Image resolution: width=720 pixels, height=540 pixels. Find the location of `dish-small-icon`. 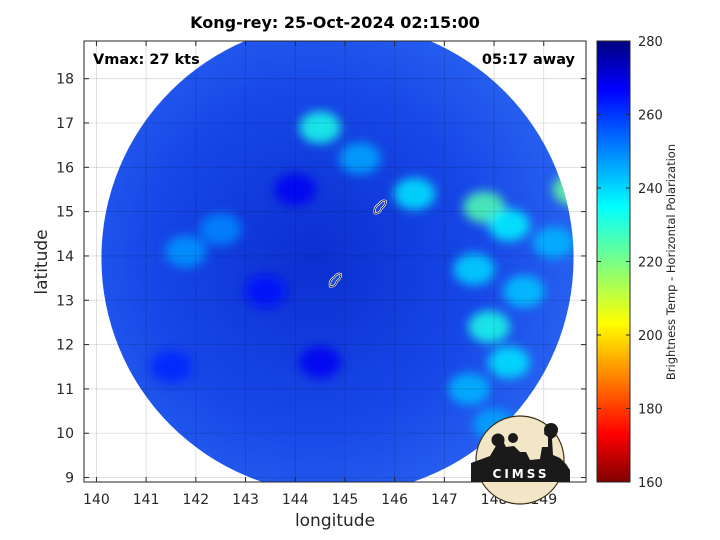

dish-small-icon is located at coordinates (513, 438).